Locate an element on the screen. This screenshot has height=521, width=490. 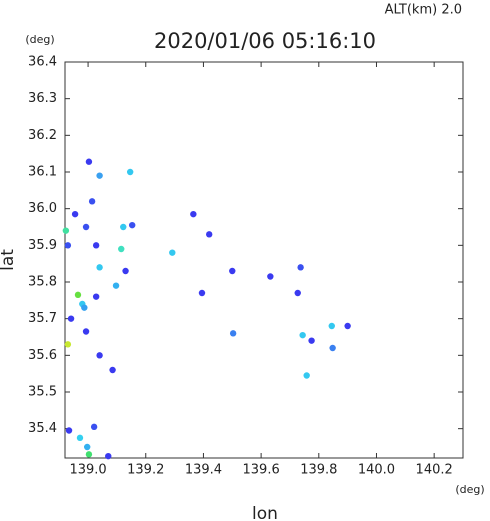
x-unit: (deg) is located at coordinates (469, 489).